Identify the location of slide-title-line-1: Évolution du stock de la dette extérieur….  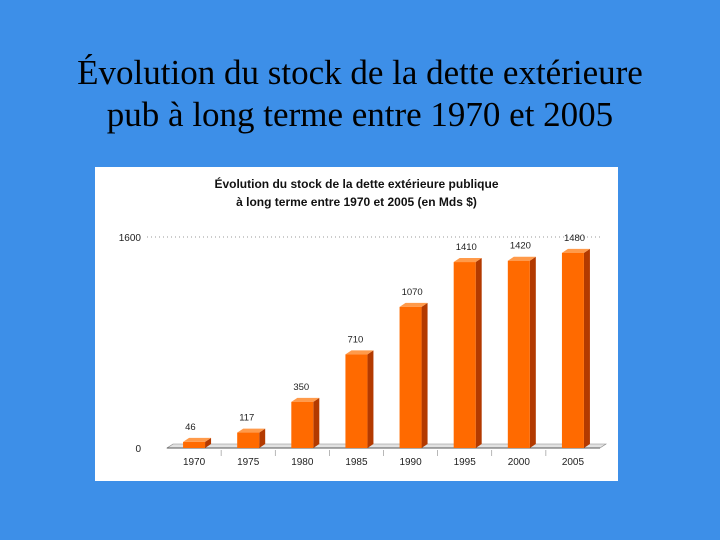
(360, 72).